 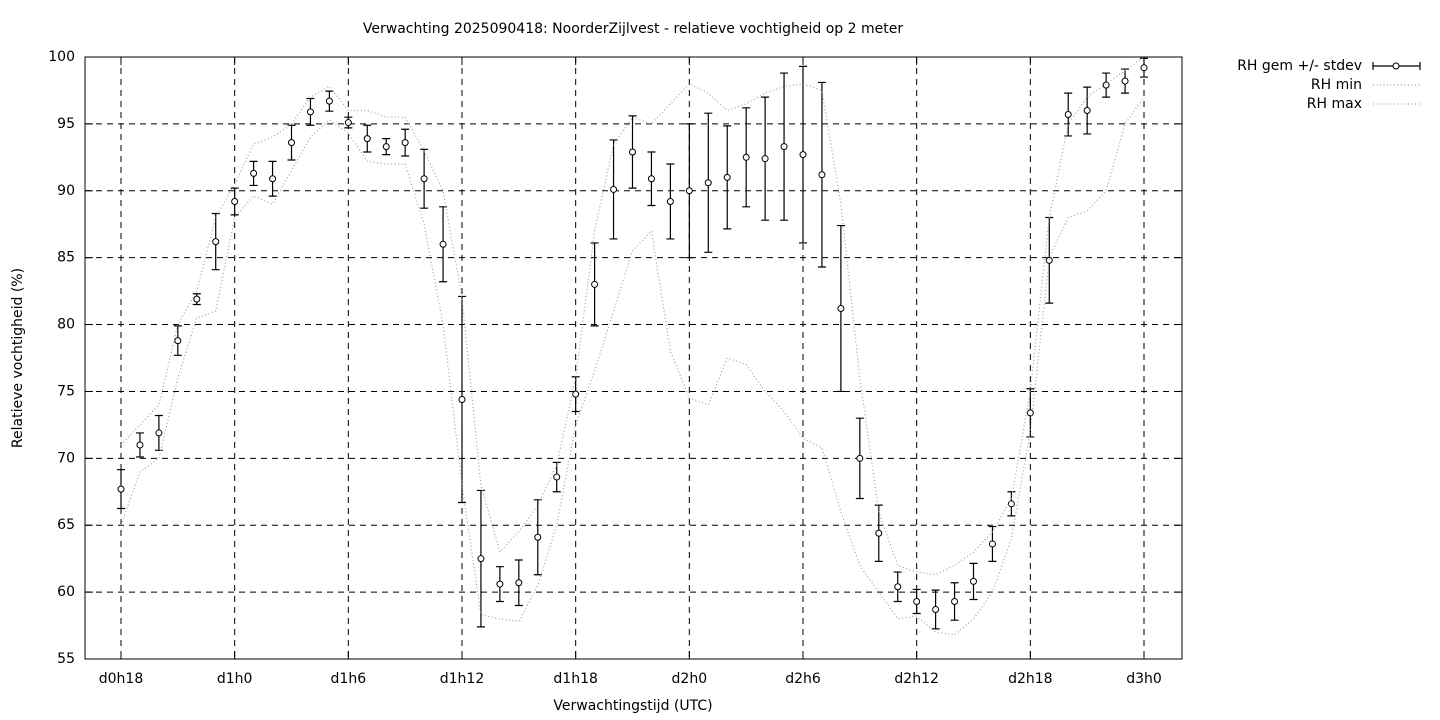 What do you see at coordinates (66, 659) in the screenshot?
I see `y-tick-label: 55` at bounding box center [66, 659].